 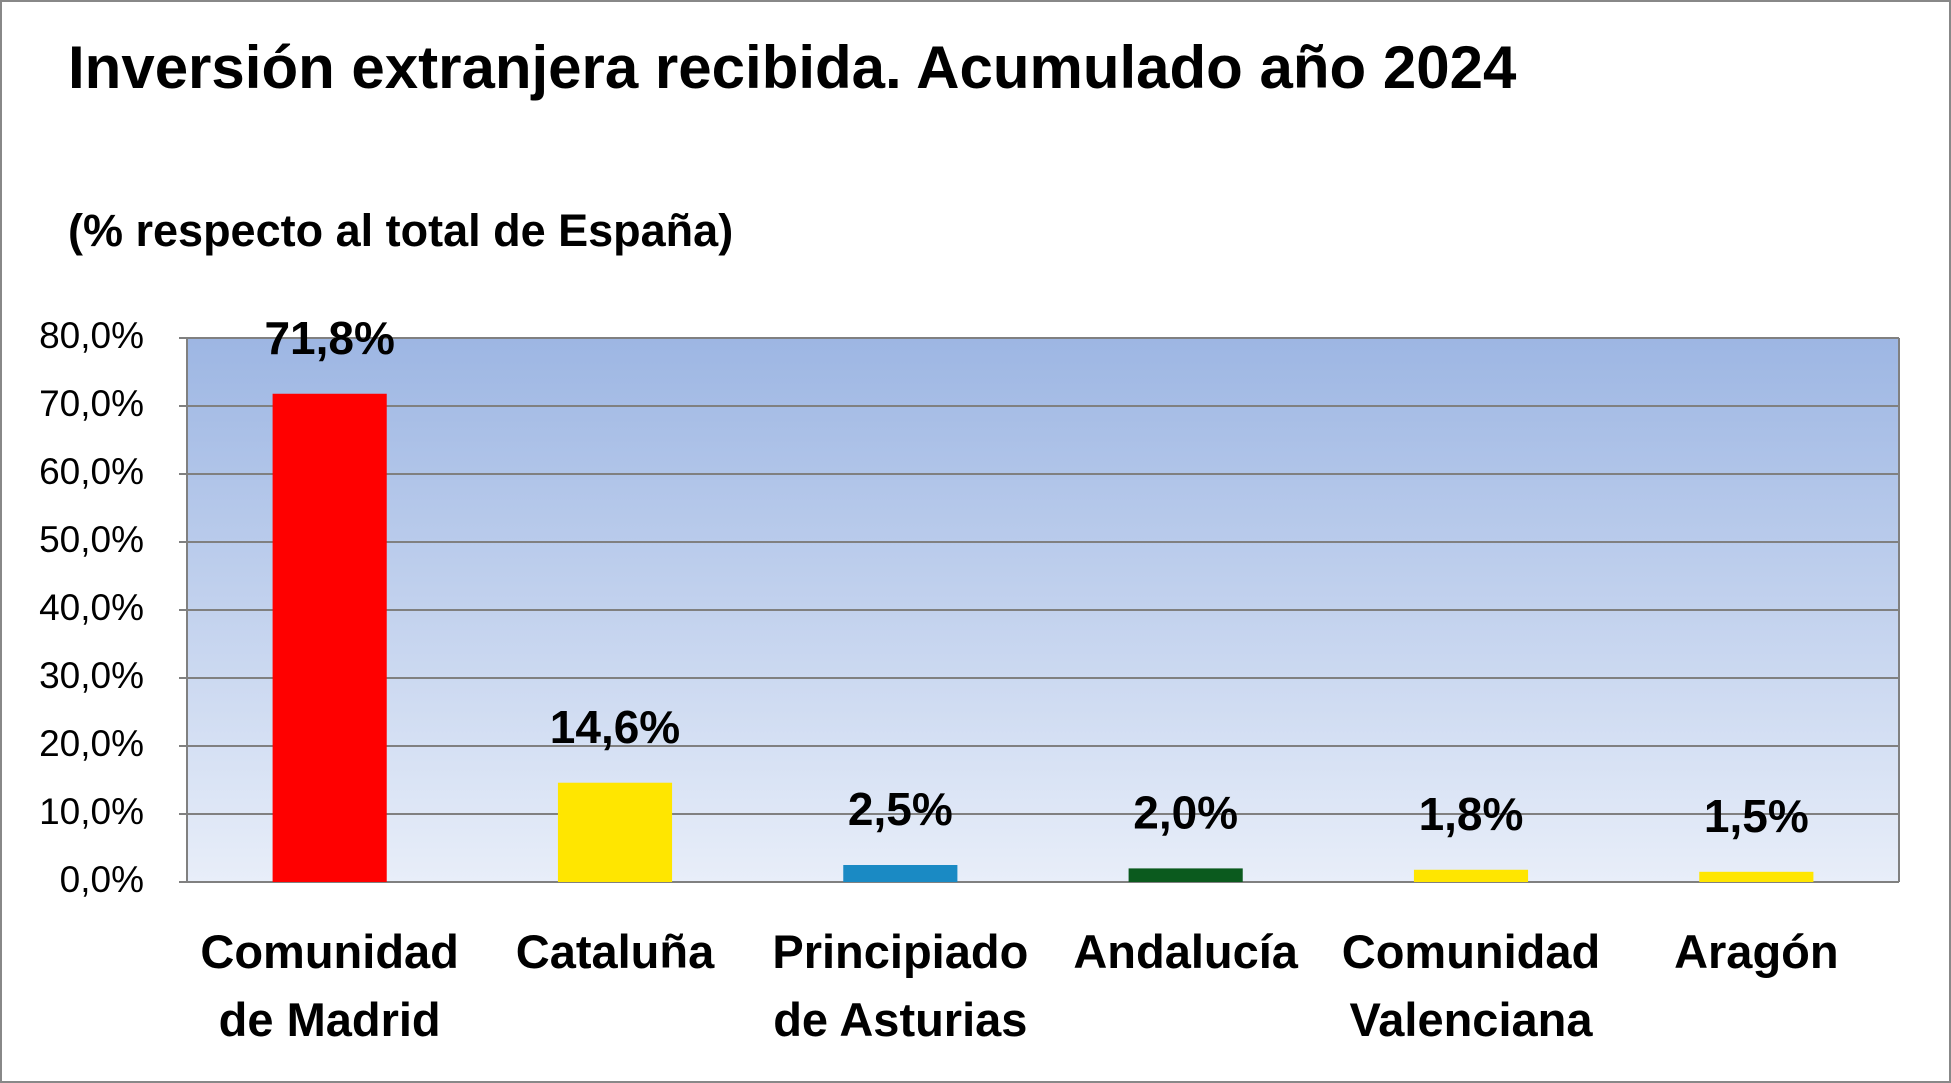 I want to click on y-tick-label: 0,0%, so click(x=102, y=879).